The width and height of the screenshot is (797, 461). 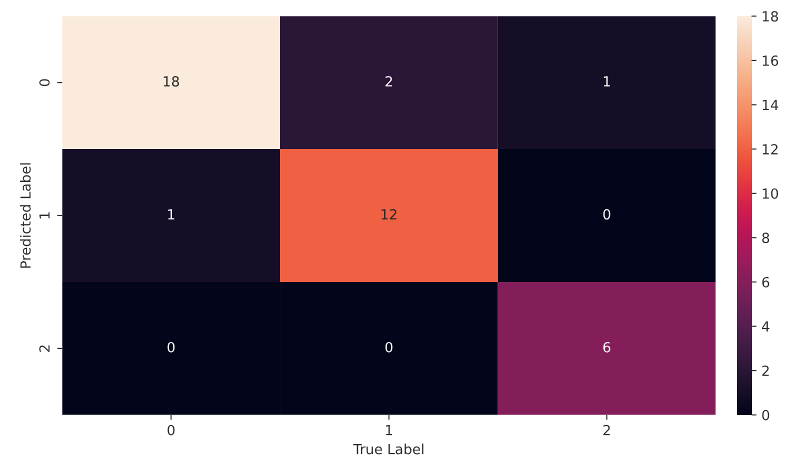 What do you see at coordinates (766, 238) in the screenshot?
I see `color-bar-label: 8` at bounding box center [766, 238].